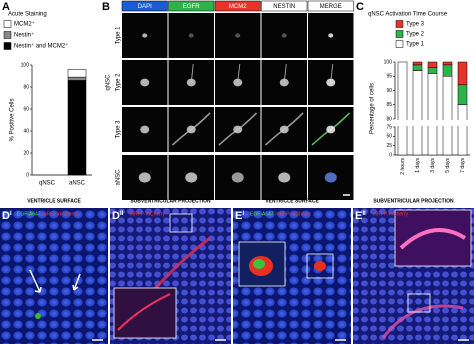 This screenshot has width=474, height=344. What do you see at coordinates (422, 321) in the screenshot?
I see `labelled-cell` at bounding box center [422, 321].